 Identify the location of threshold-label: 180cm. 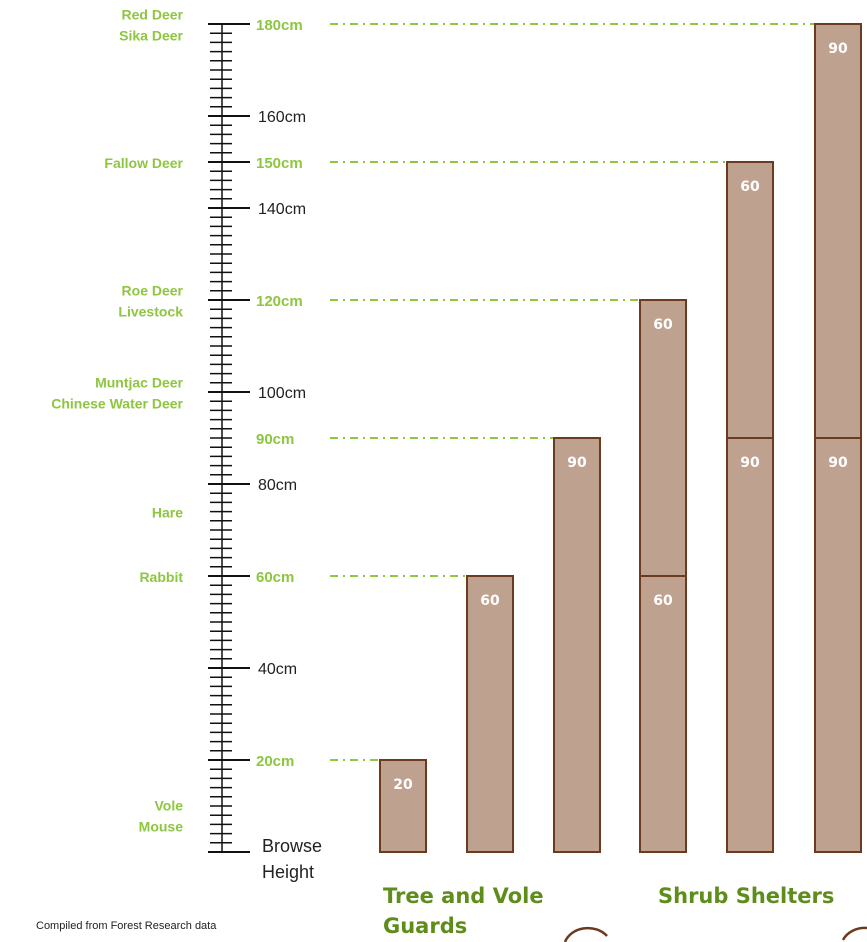
(279, 25).